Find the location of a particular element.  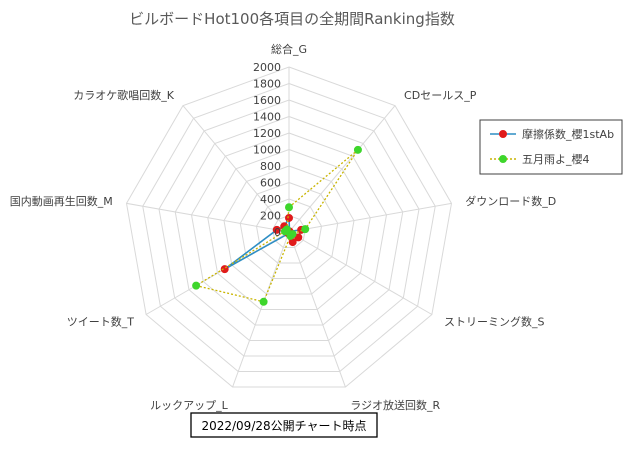

tick-label: 0 is located at coordinates (277, 232).